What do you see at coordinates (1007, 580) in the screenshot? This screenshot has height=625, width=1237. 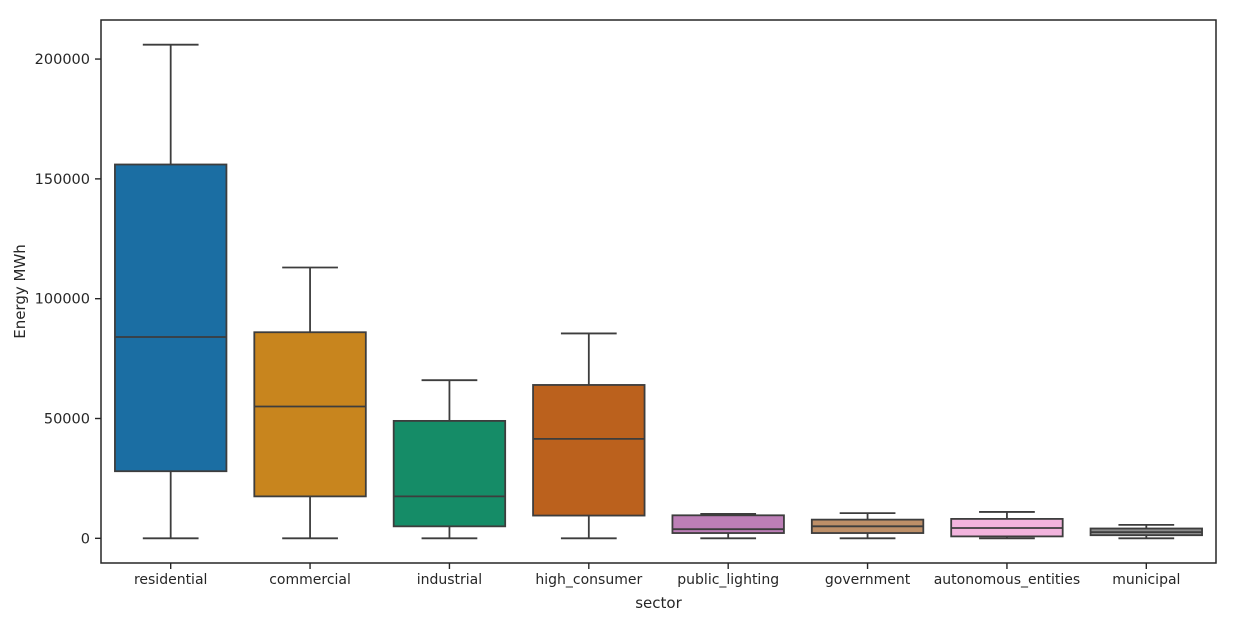 I see `x-tick-label-autonomous_entities: autonomous_entities` at bounding box center [1007, 580].